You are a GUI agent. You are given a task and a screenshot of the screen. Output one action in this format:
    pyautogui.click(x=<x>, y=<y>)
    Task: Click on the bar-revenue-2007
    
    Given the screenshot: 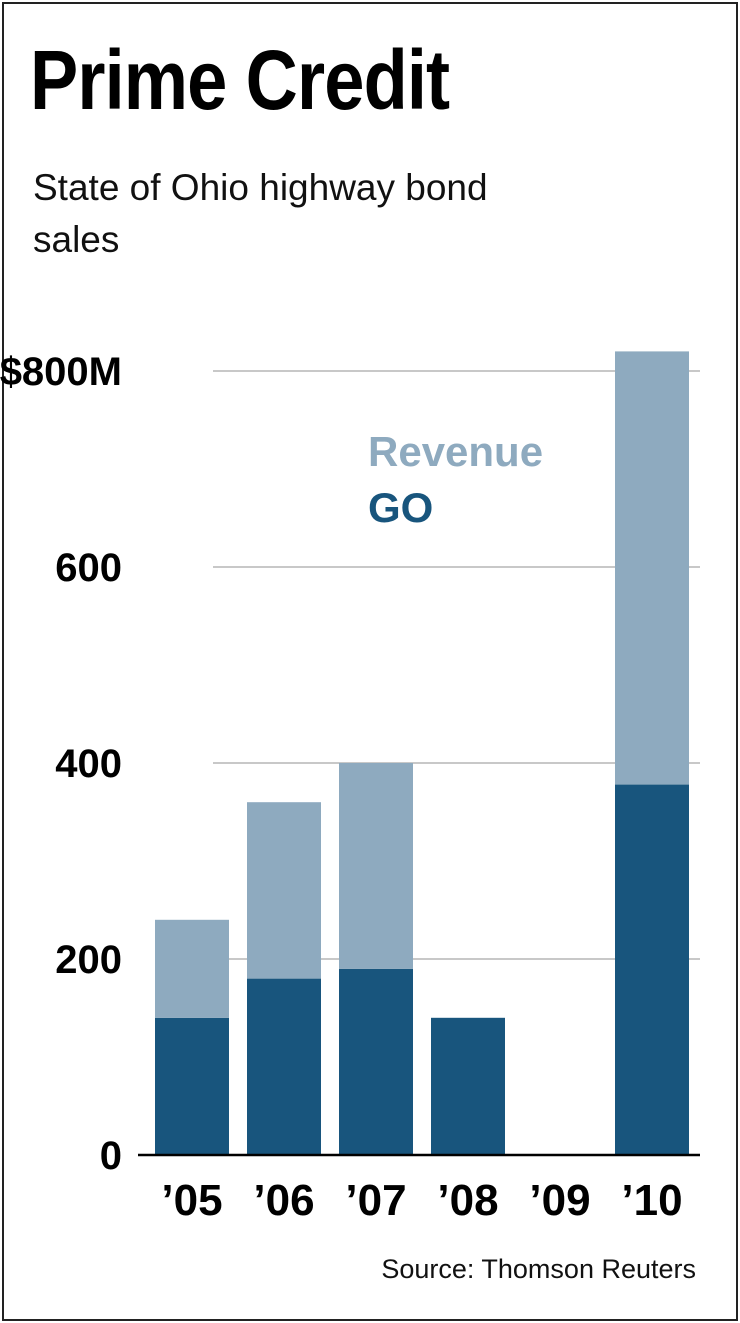 What is the action you would take?
    pyautogui.click(x=376, y=866)
    